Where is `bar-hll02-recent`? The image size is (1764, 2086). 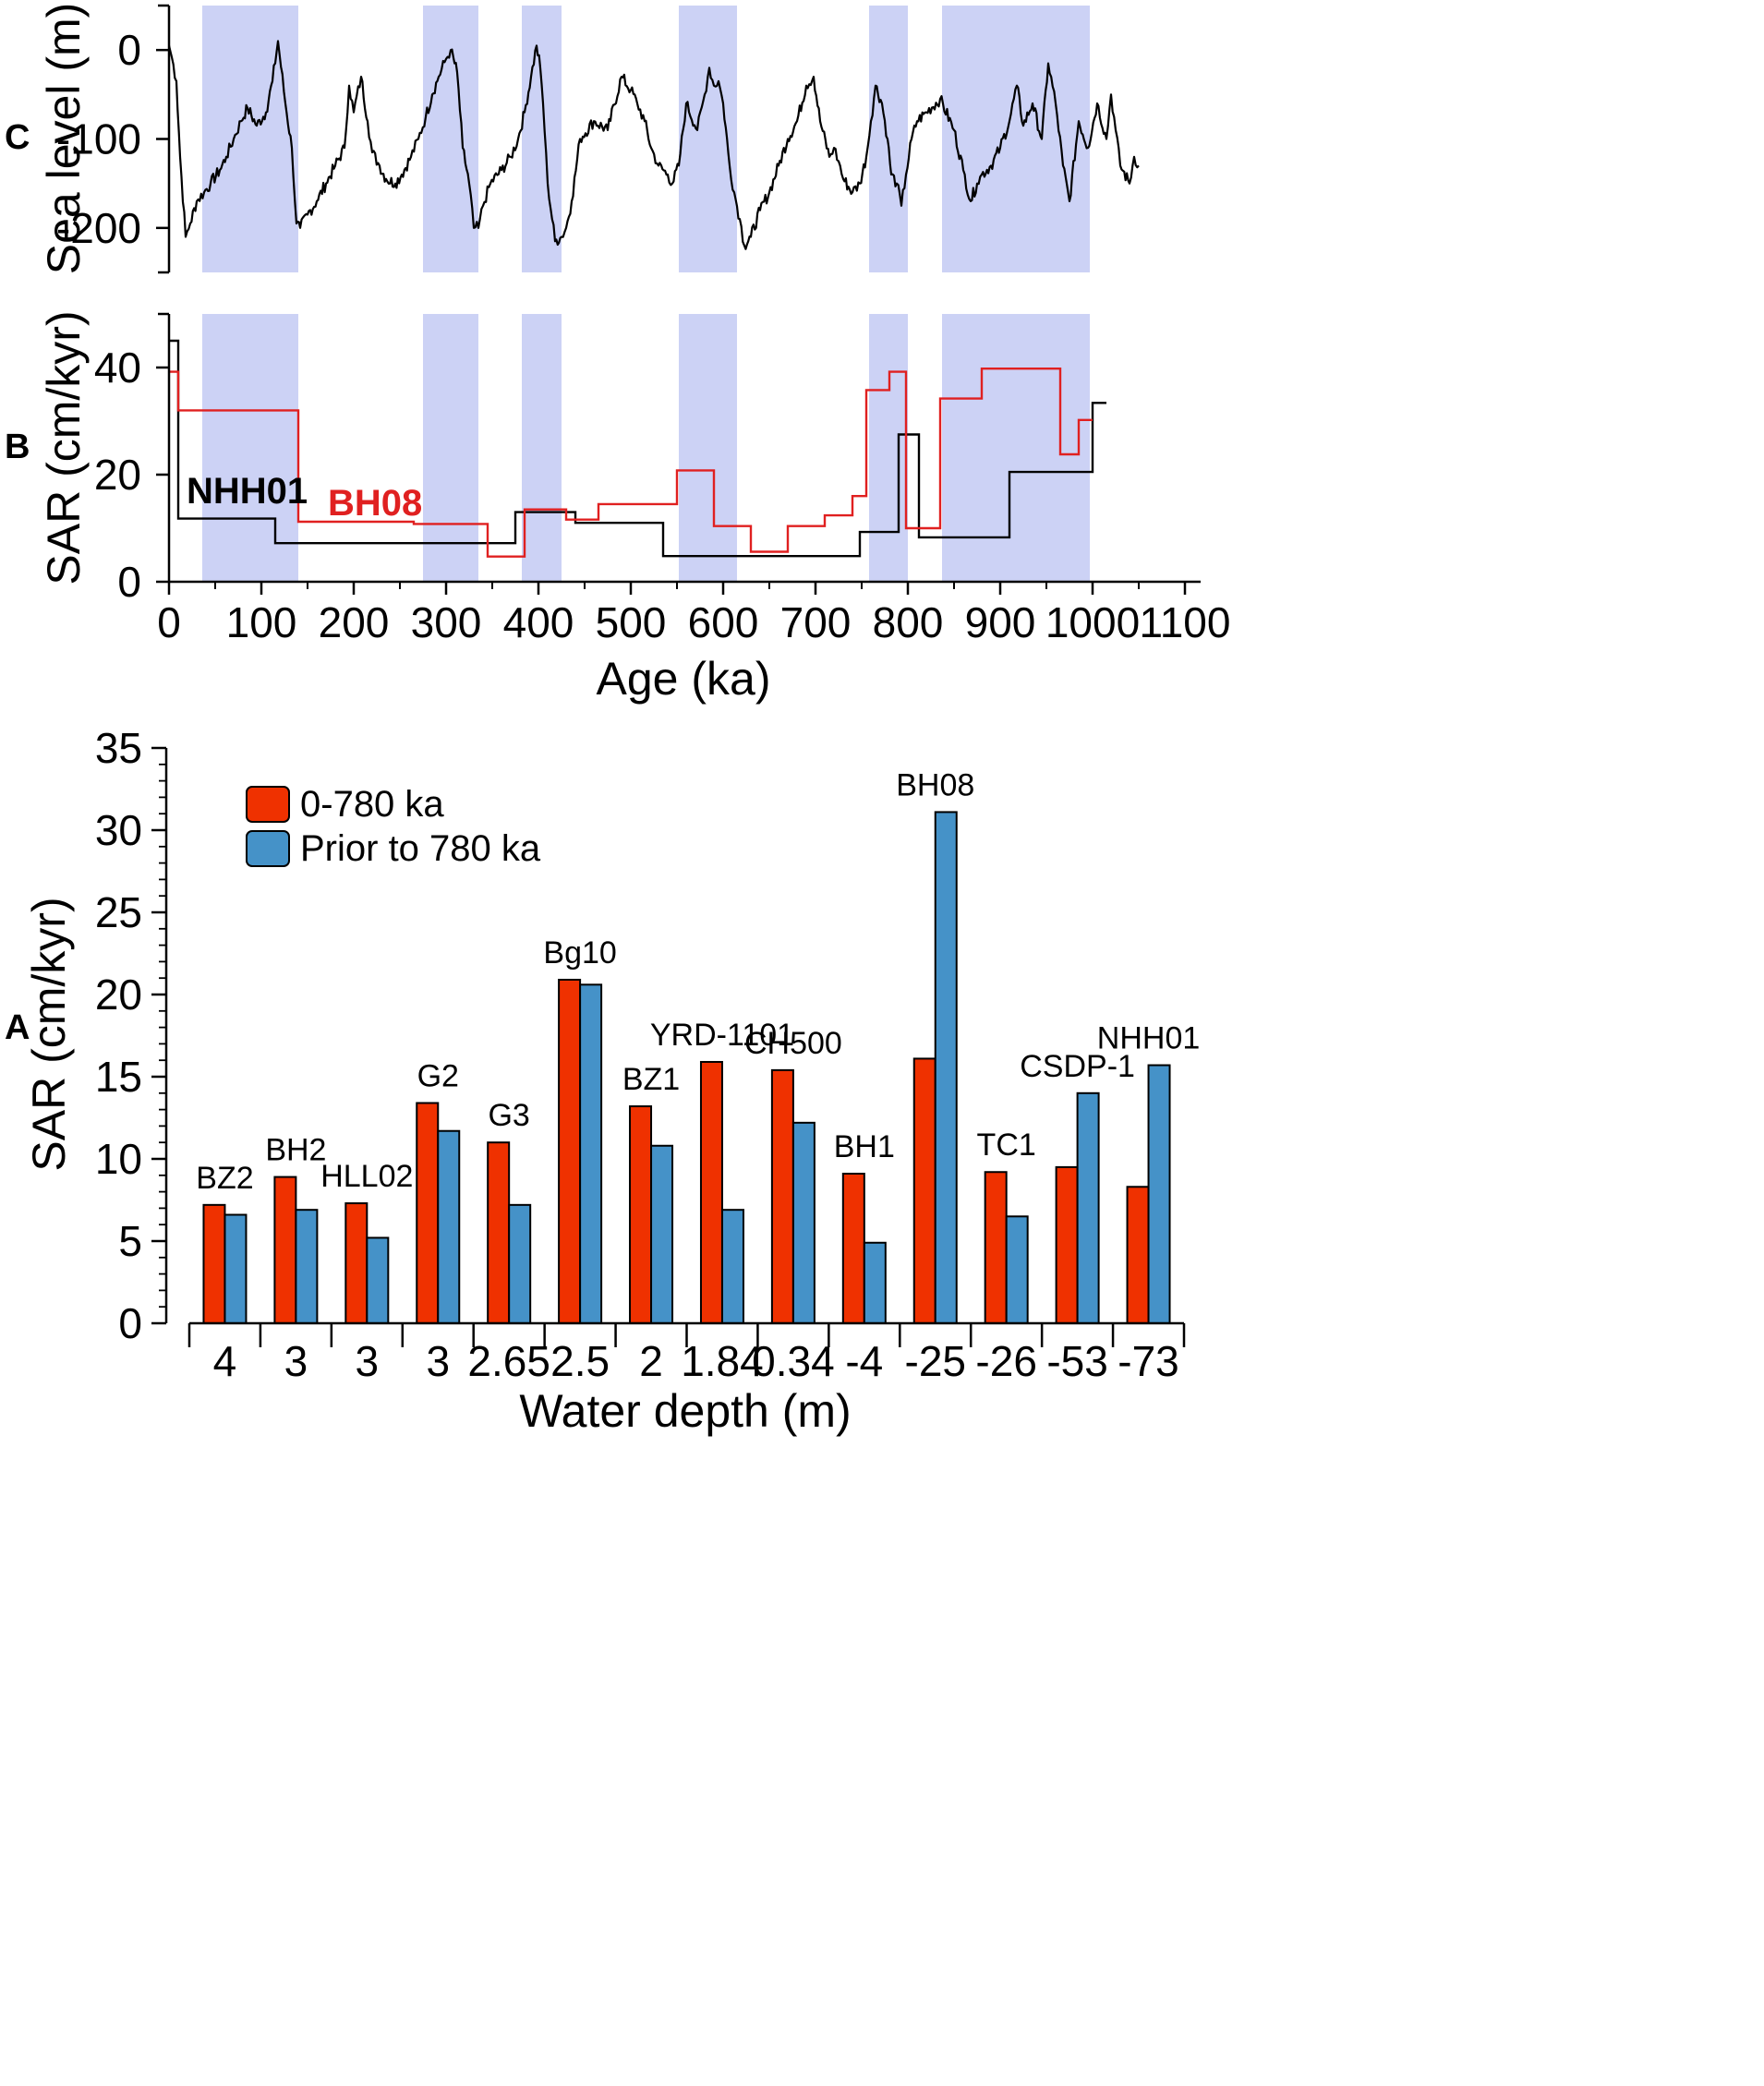
bar-hll02-recent is located at coordinates (356, 1263).